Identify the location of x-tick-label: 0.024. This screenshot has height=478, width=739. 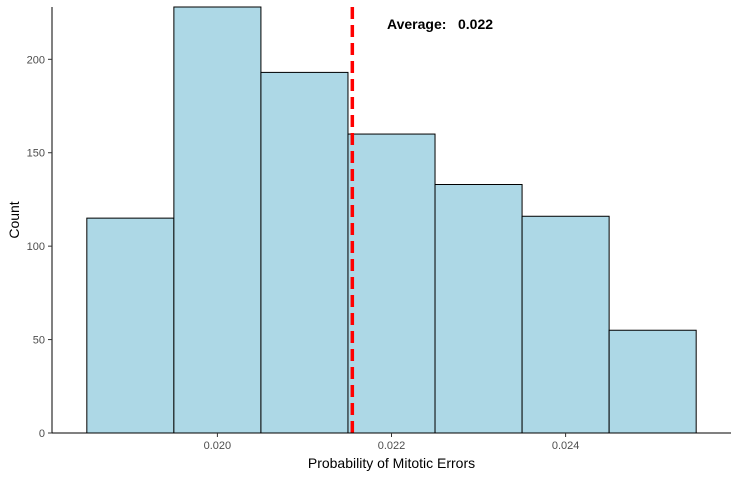
(566, 446).